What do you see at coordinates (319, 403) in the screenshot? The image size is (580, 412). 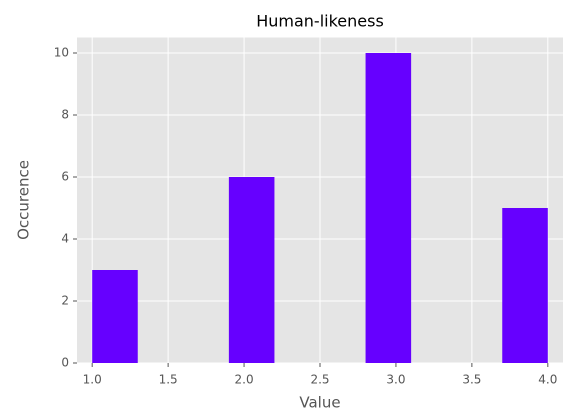 I see `x-axis-label: Value` at bounding box center [319, 403].